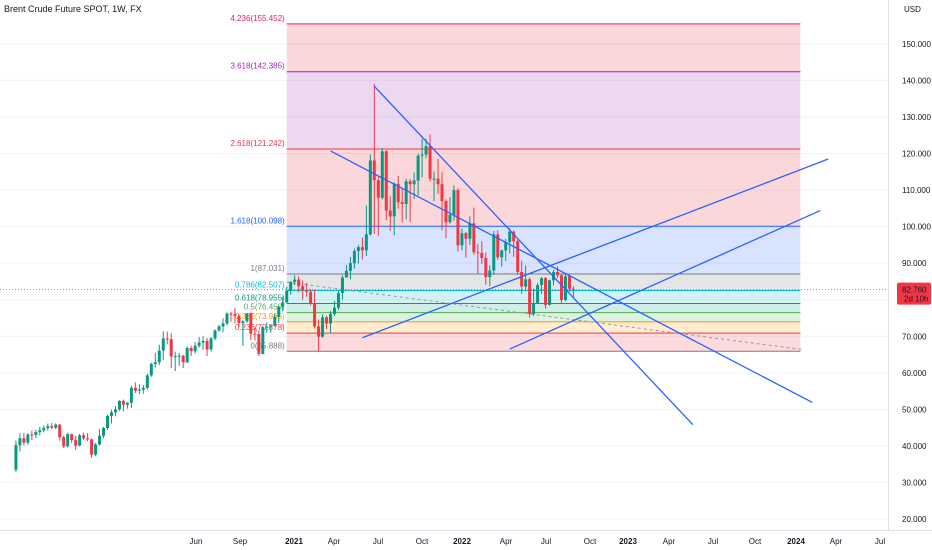  What do you see at coordinates (916, 117) in the screenshot?
I see `price-tick-label: 130.000` at bounding box center [916, 117].